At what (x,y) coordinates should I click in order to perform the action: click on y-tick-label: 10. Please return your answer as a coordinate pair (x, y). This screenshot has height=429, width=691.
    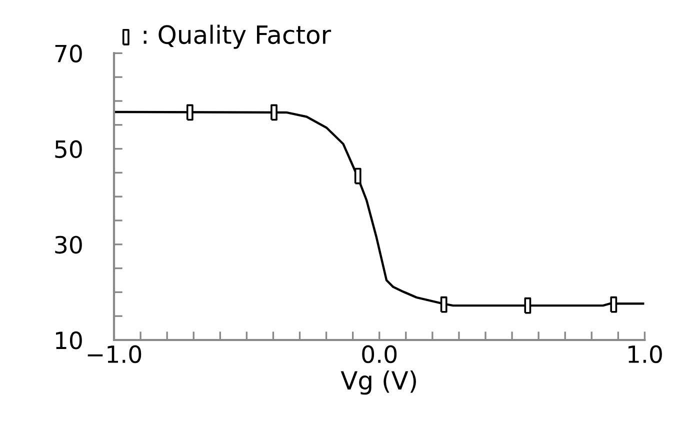
    Looking at the image, I should click on (69, 340).